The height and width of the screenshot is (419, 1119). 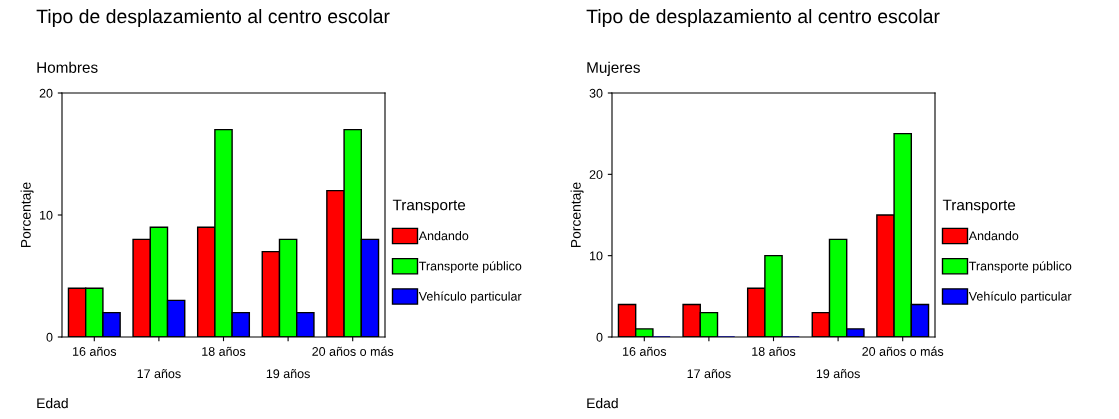 What do you see at coordinates (596, 93) in the screenshot?
I see `y-tick-label: 30` at bounding box center [596, 93].